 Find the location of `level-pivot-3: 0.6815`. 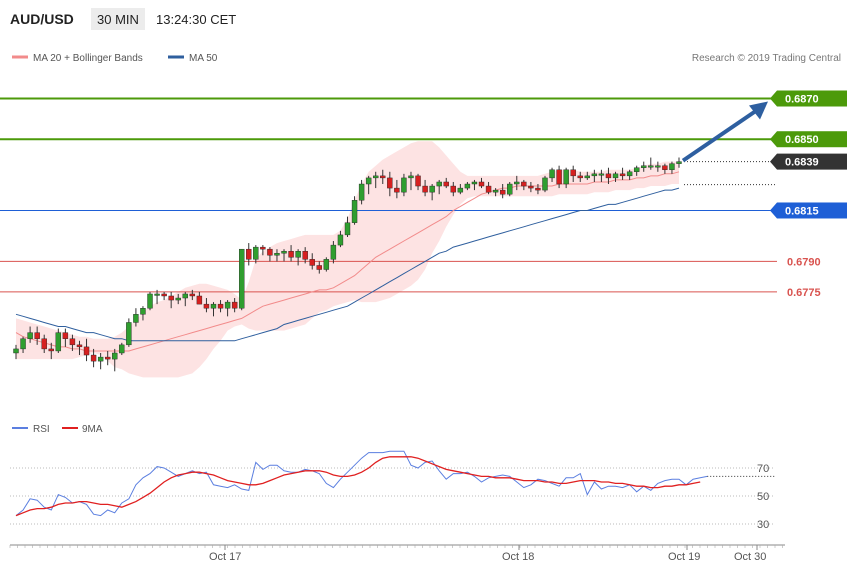

level-pivot-3: 0.6815 is located at coordinates (423, 210).